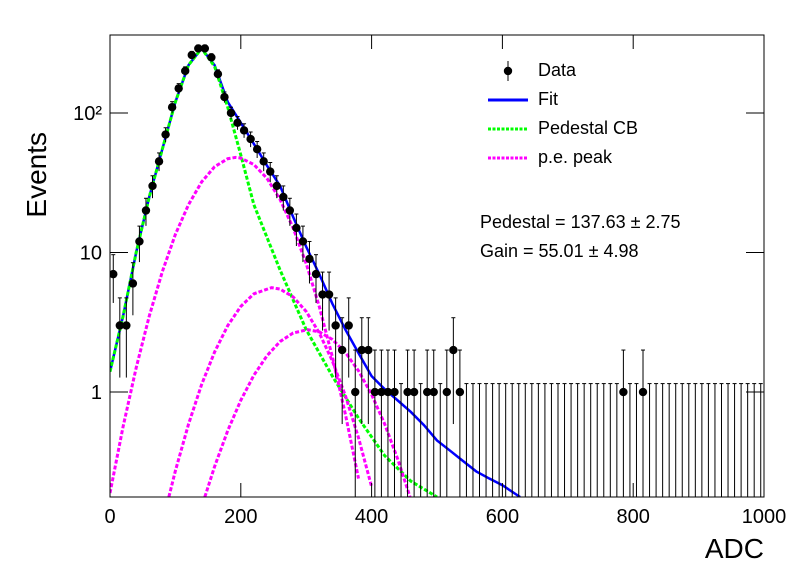  Describe the element at coordinates (91, 254) in the screenshot. I see `y-tick-label: 10` at that location.